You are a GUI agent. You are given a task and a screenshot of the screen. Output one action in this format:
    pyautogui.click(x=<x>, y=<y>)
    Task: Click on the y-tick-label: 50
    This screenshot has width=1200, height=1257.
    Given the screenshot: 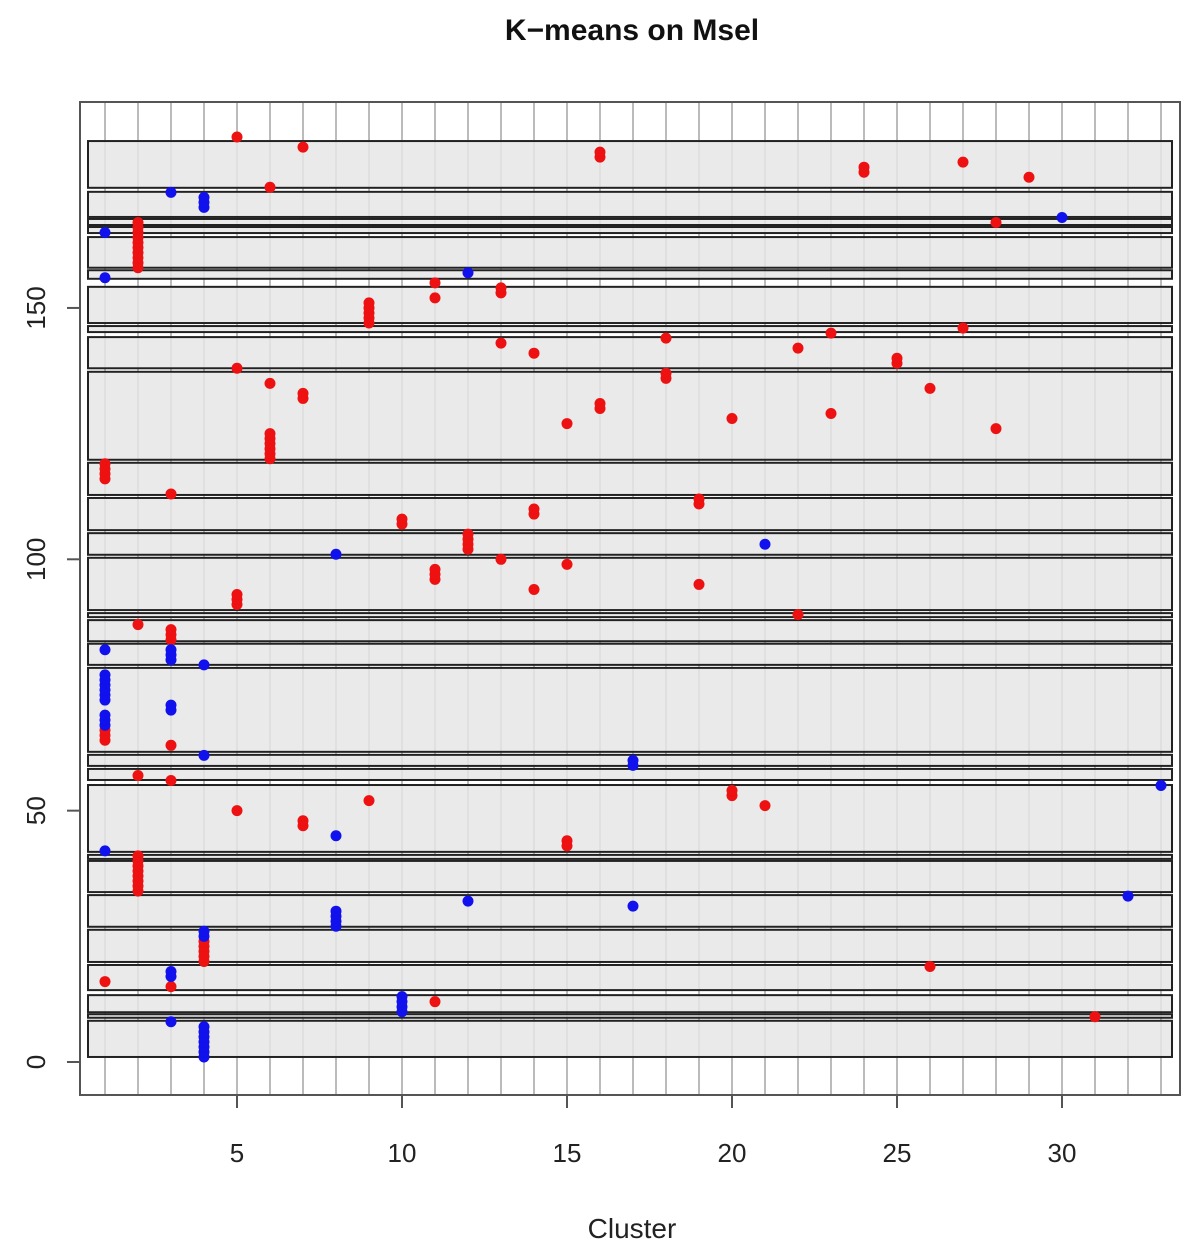 What is the action you would take?
    pyautogui.click(x=36, y=810)
    